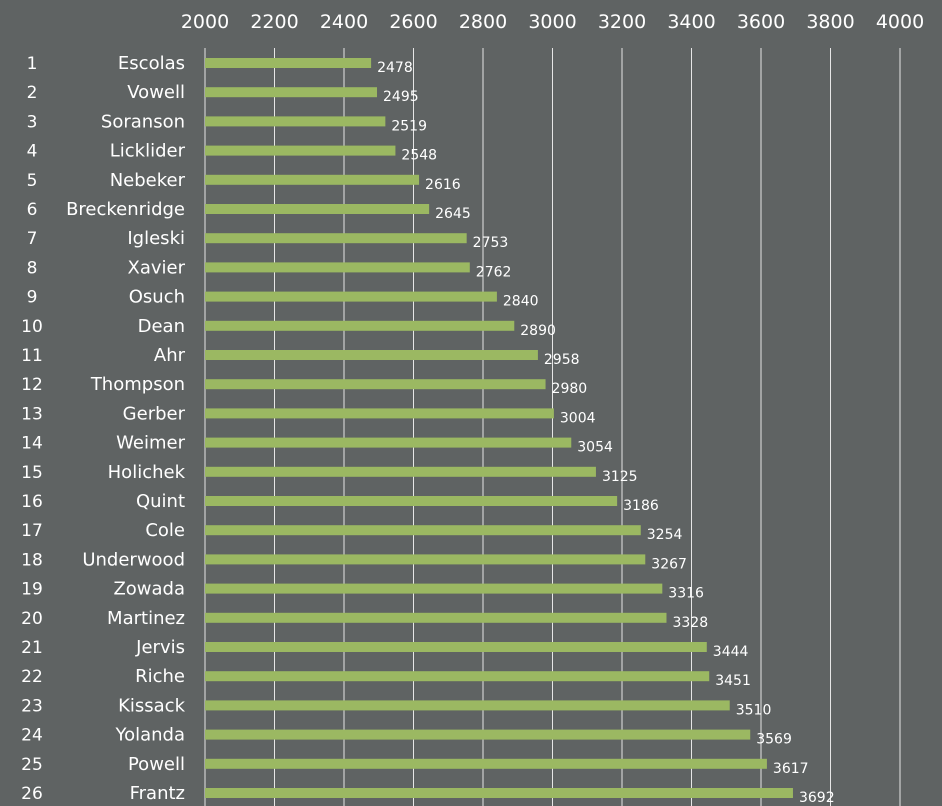 Image resolution: width=942 pixels, height=806 pixels. I want to click on value-label: 3316, so click(686, 594).